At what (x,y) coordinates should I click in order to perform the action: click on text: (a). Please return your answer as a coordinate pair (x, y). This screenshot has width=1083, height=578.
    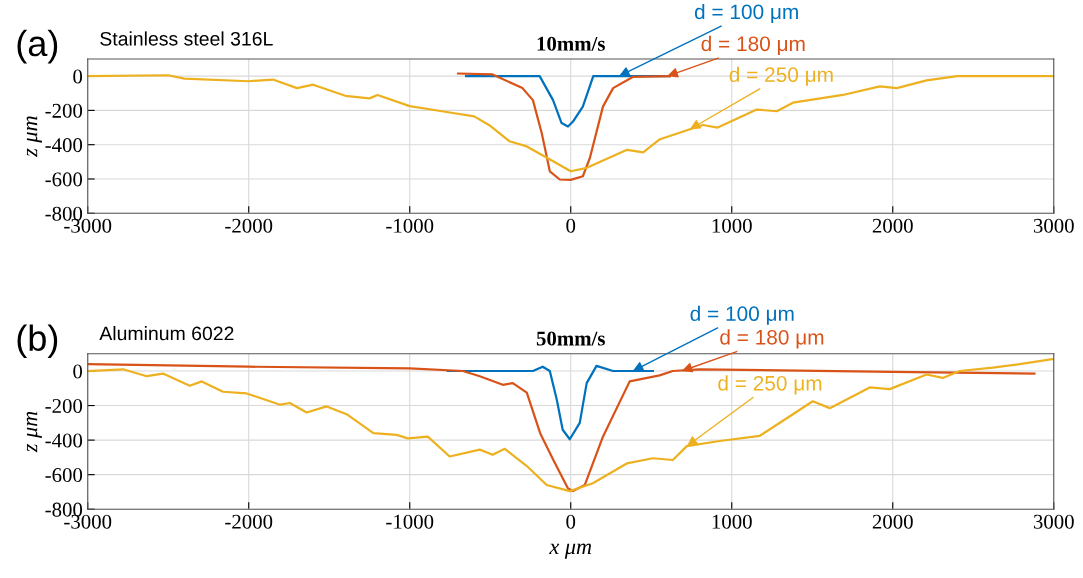
    Looking at the image, I should click on (37, 46).